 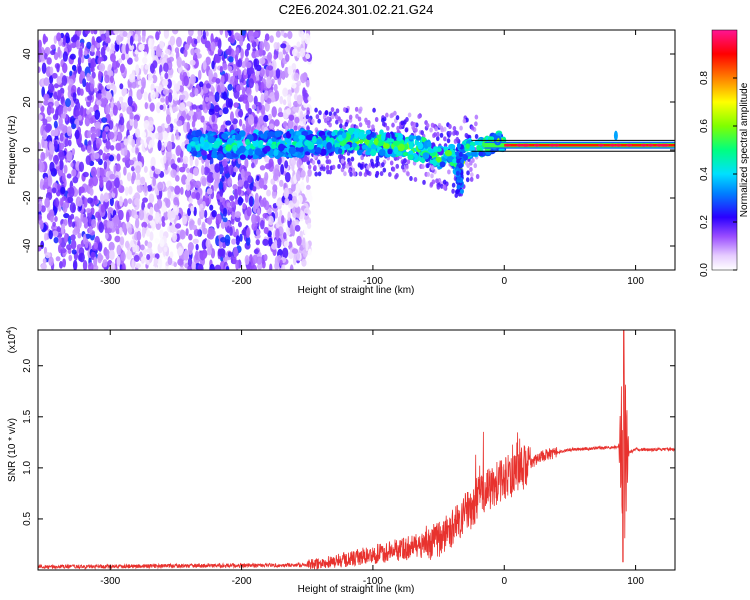 I want to click on figure-title: C2E6.2024.301.02.21.G24, so click(x=356, y=9).